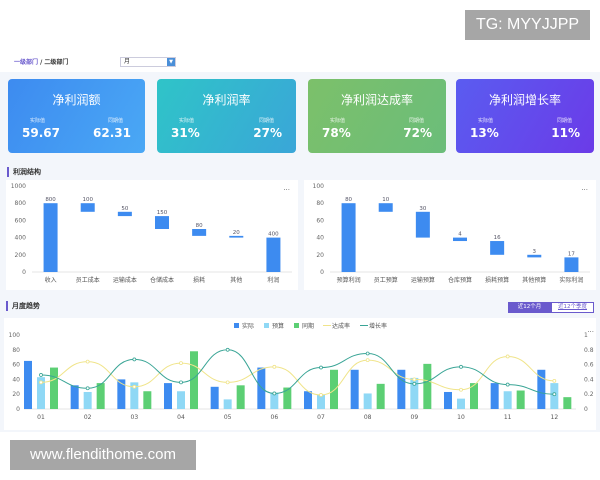 The image size is (600, 480). I want to click on actual-value: 13%, so click(484, 133).